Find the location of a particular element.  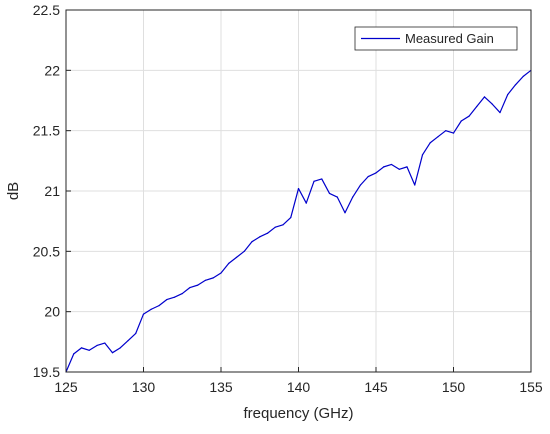

x-tick-label: 130 is located at coordinates (144, 387).